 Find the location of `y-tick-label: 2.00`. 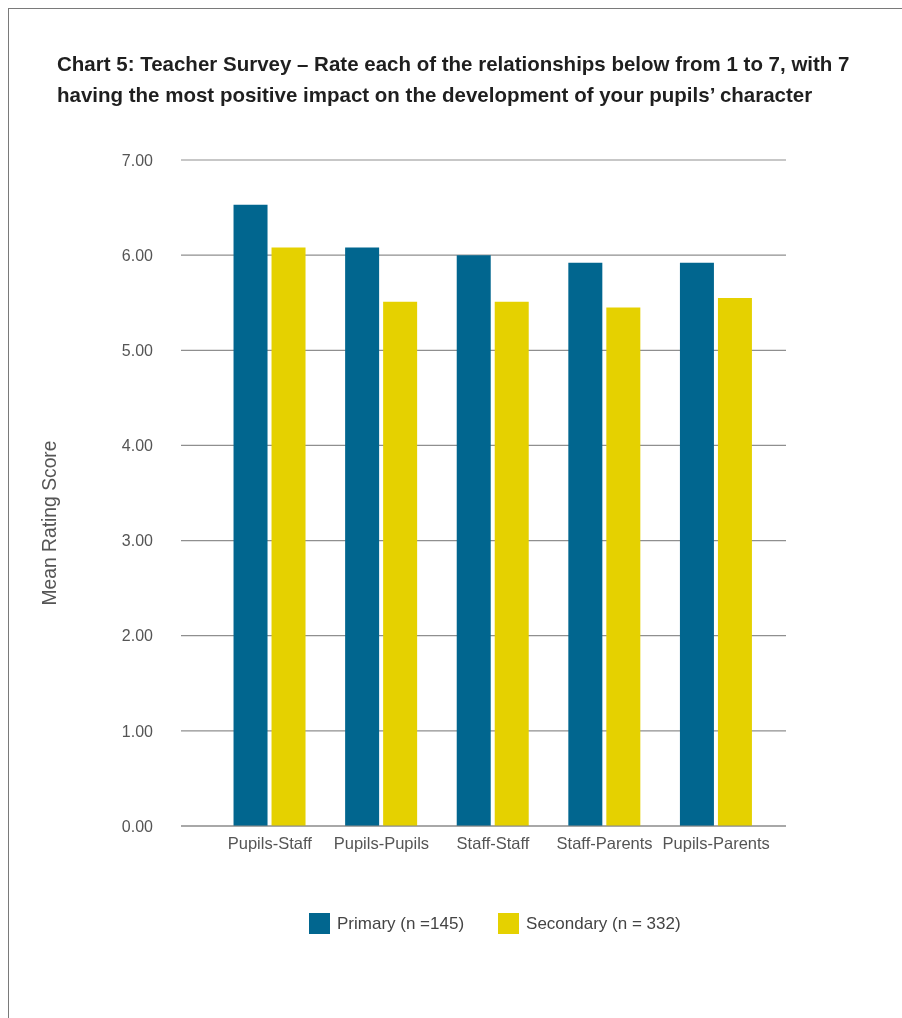

y-tick-label: 2.00 is located at coordinates (137, 636).